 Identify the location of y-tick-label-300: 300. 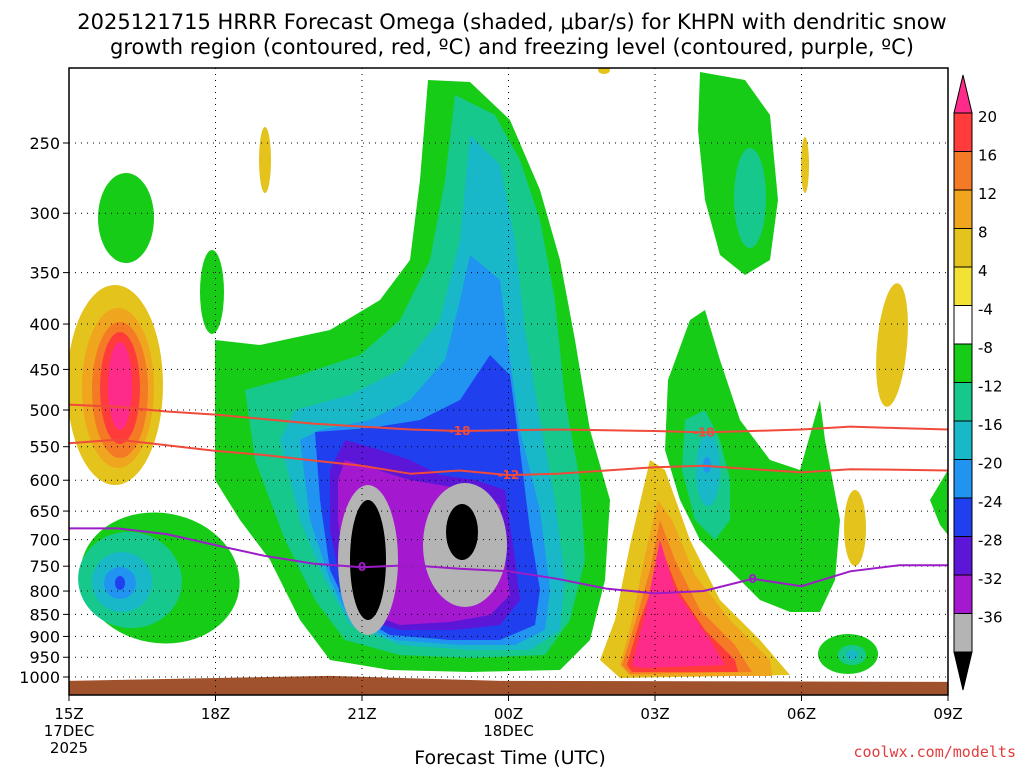
(44, 213).